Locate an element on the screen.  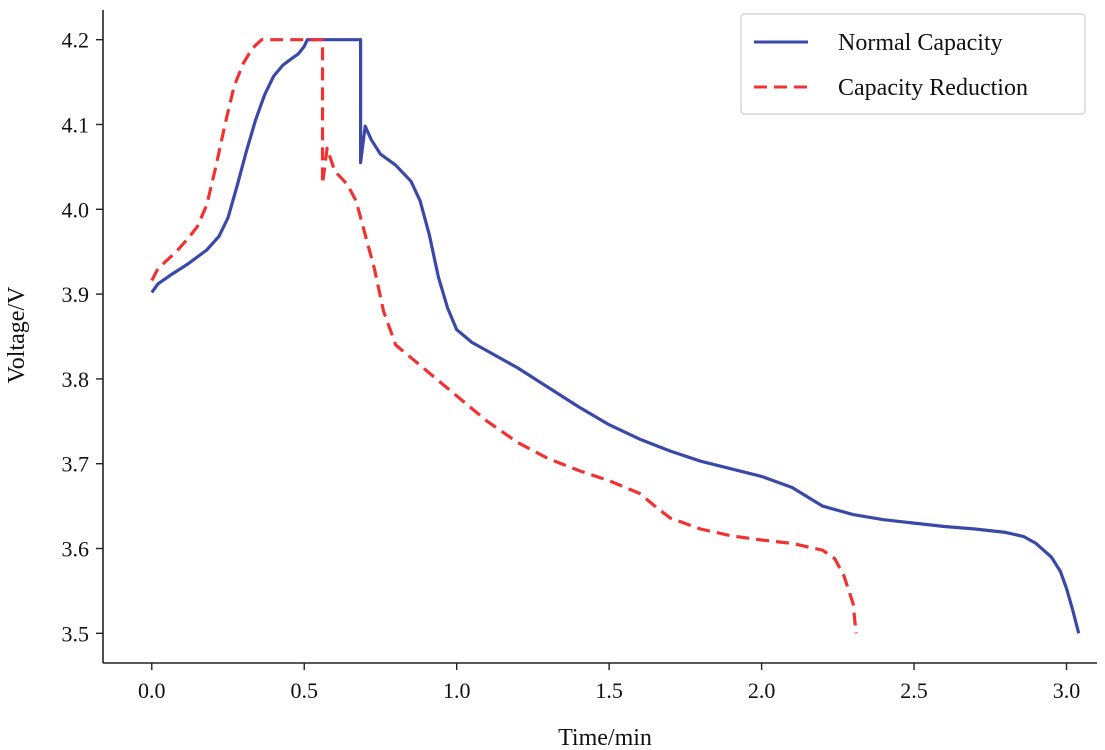
legend-label-normal-capacity: Normal Capacity is located at coordinates (920, 43).